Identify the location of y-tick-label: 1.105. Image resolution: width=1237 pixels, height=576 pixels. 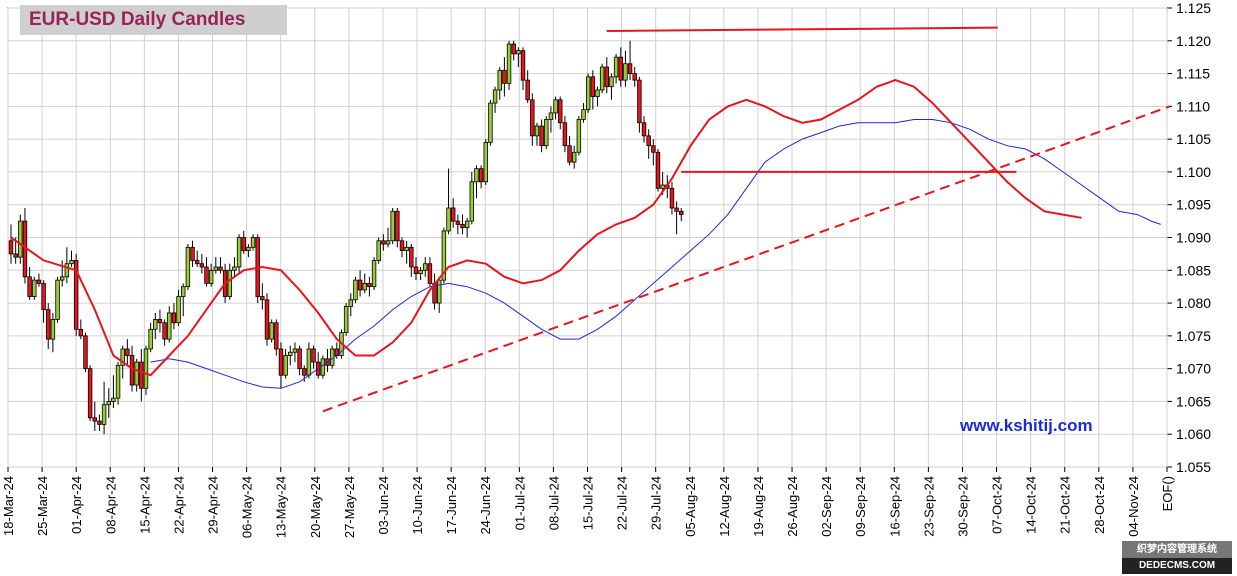
(1193, 139).